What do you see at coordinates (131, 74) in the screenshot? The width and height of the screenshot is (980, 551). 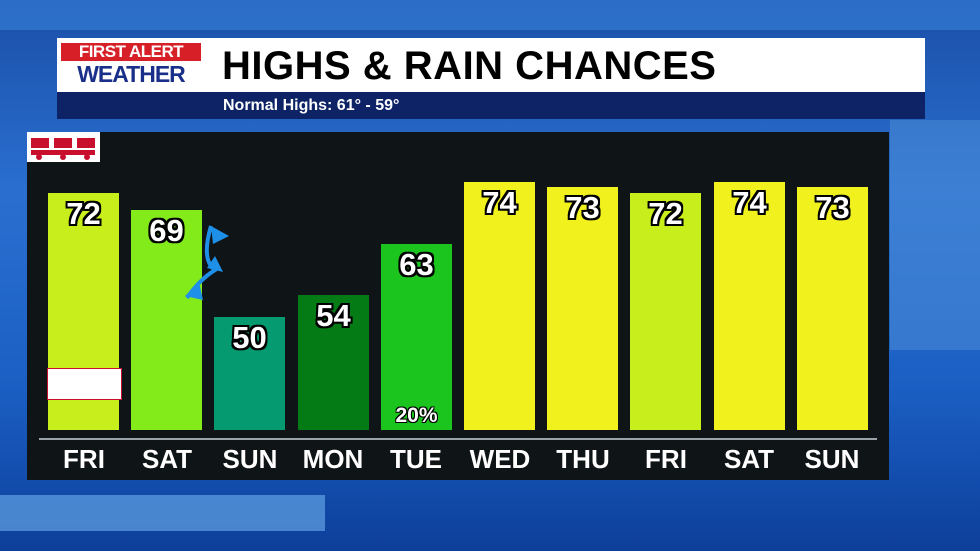 I see `logo-weather: WEATHER` at bounding box center [131, 74].